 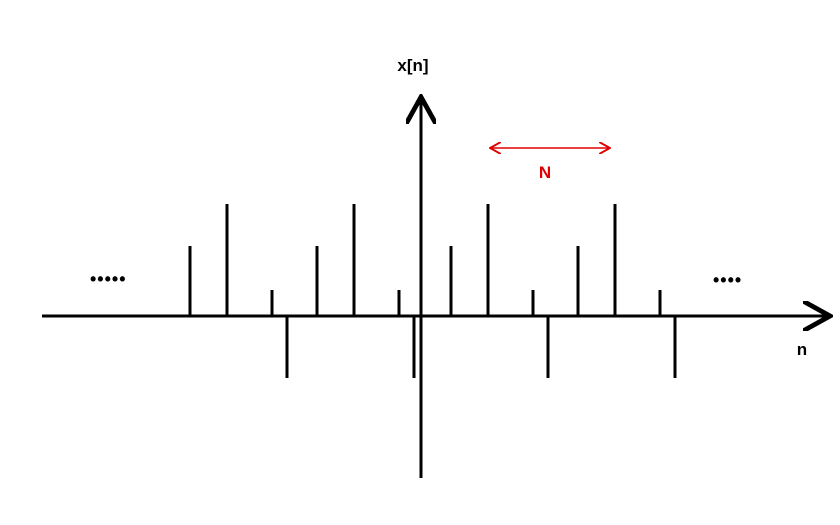 What do you see at coordinates (545, 172) in the screenshot?
I see `period-label: N` at bounding box center [545, 172].